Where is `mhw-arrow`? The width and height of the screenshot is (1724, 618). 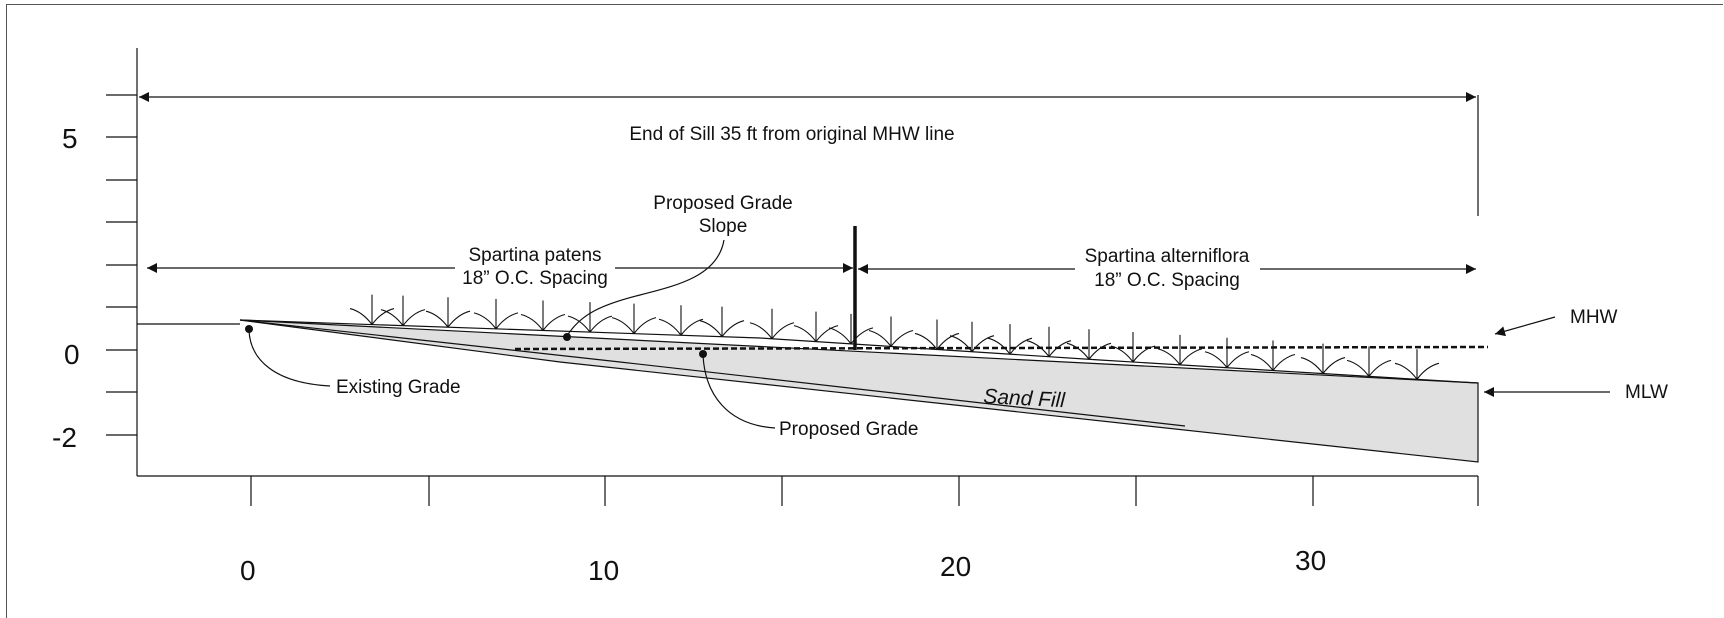 mhw-arrow is located at coordinates (1525, 326).